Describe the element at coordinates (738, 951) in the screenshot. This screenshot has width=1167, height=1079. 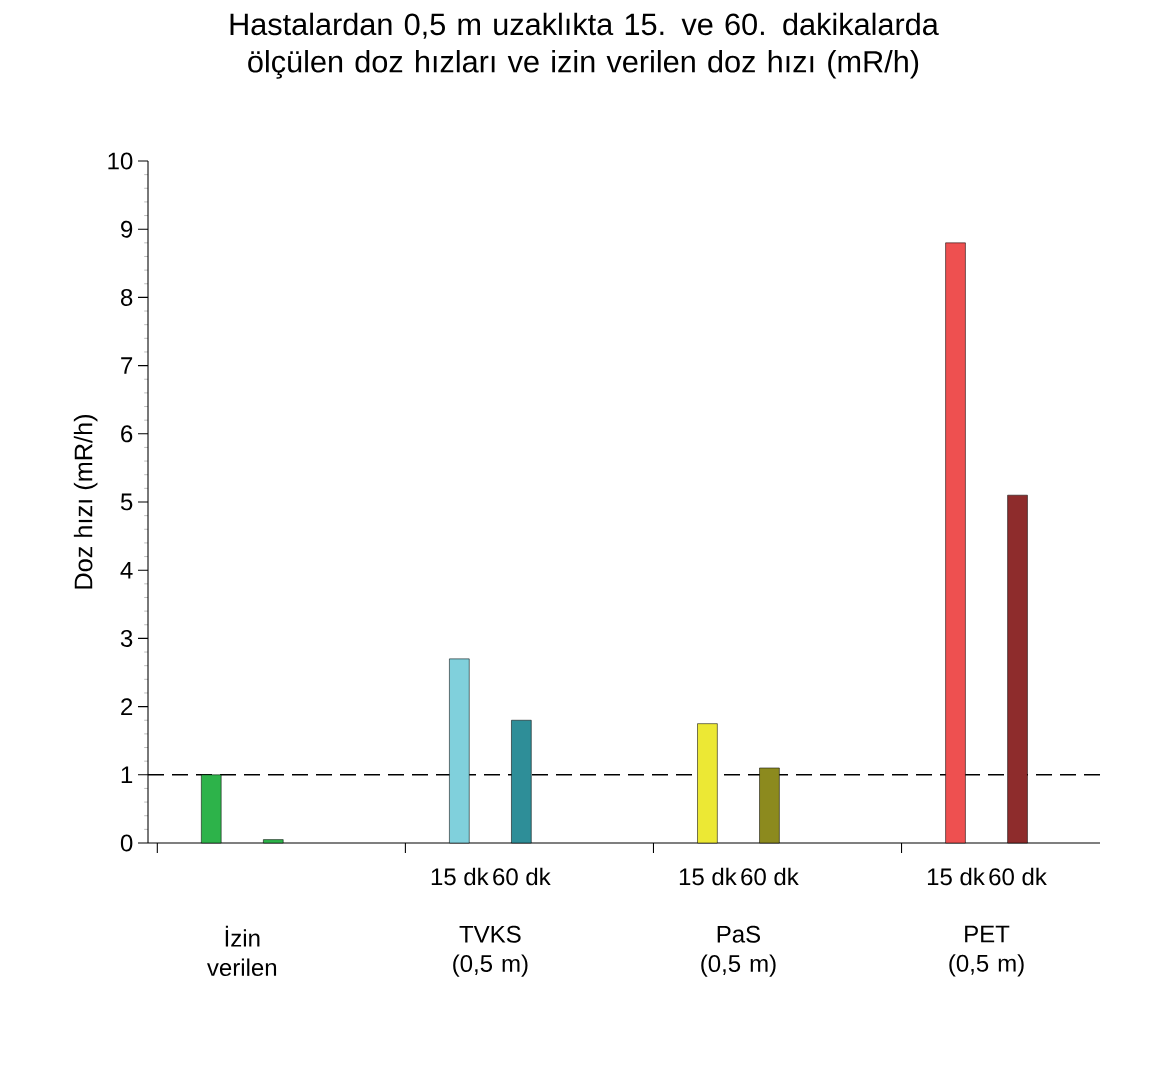
I see `text: PaS (0,5 m)` at that location.